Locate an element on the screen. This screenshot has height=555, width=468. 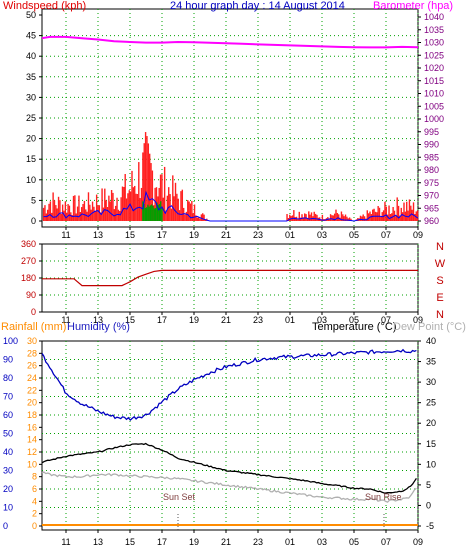
y-tick-label: 40 is located at coordinates (8, 452).